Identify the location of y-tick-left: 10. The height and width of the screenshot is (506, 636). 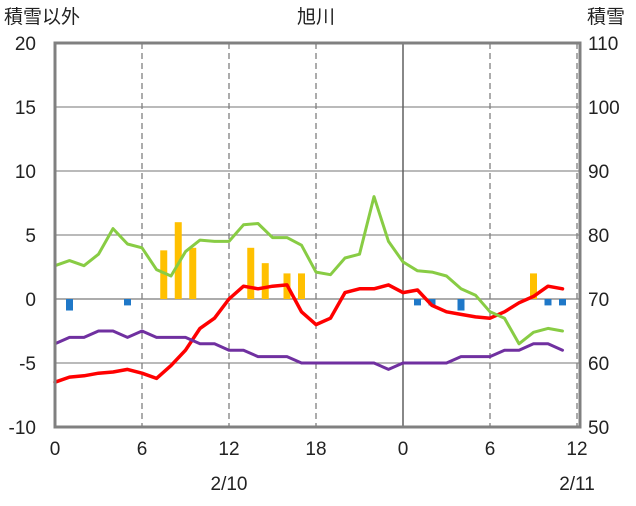
(25, 172).